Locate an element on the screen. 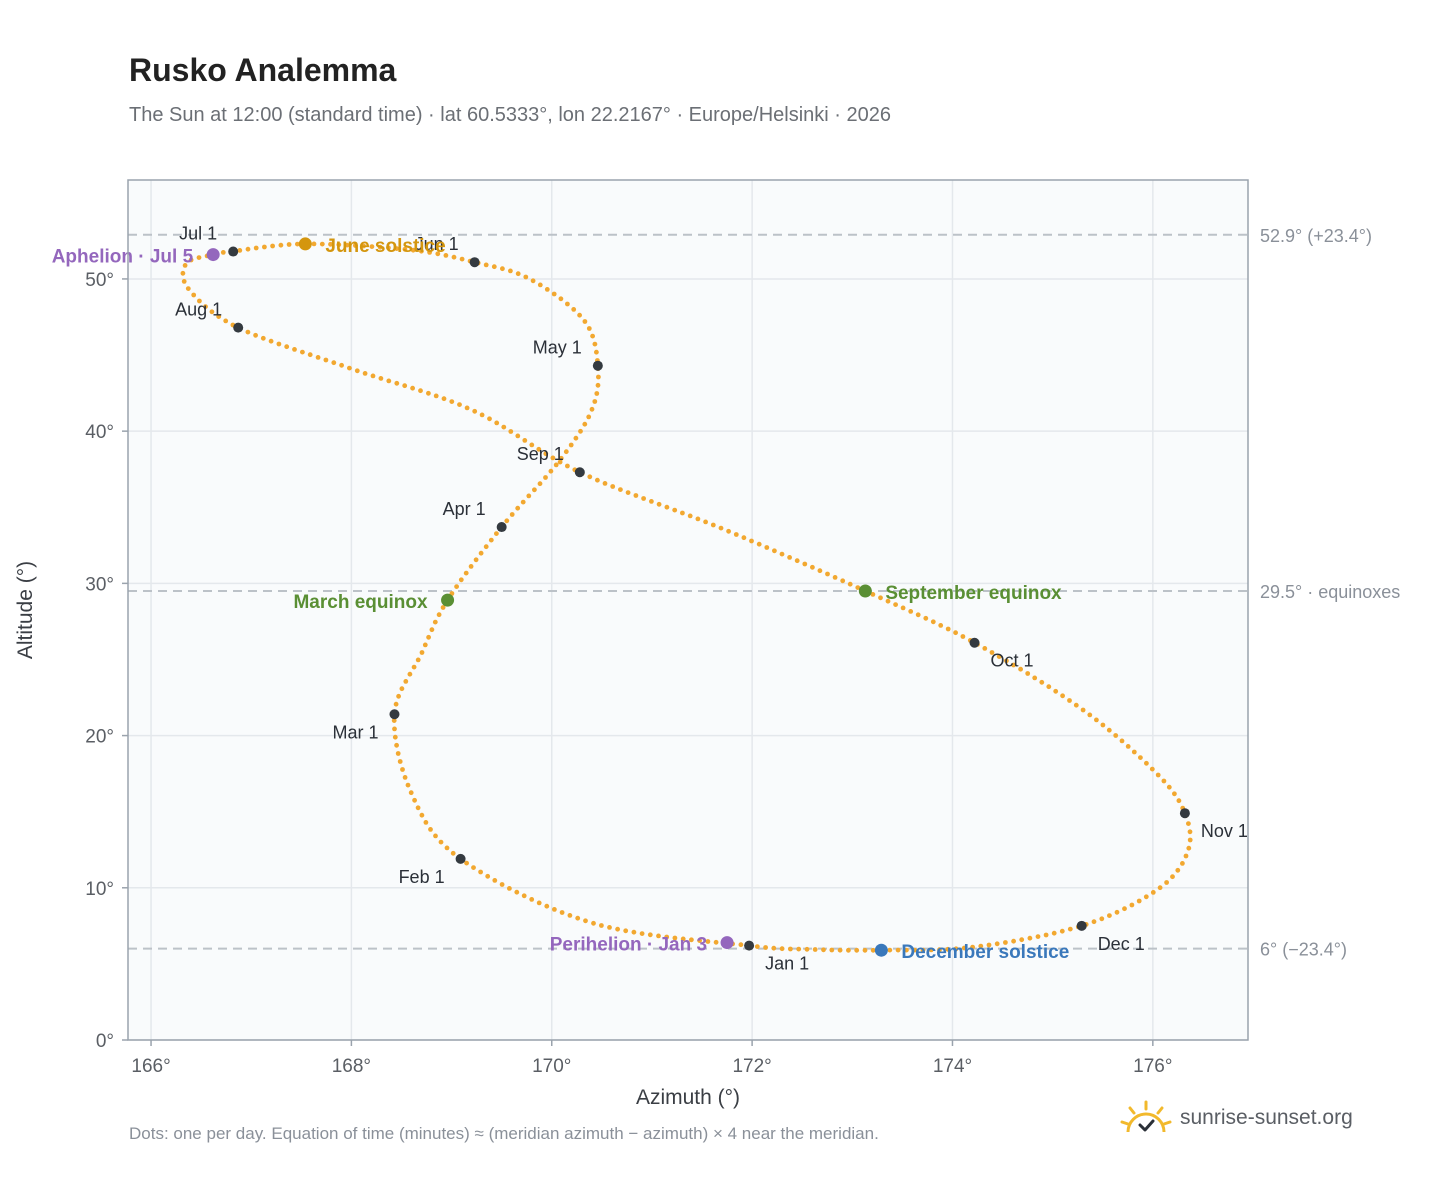 This screenshot has width=1448, height=1188. y-tick-label: 10° is located at coordinates (99, 889).